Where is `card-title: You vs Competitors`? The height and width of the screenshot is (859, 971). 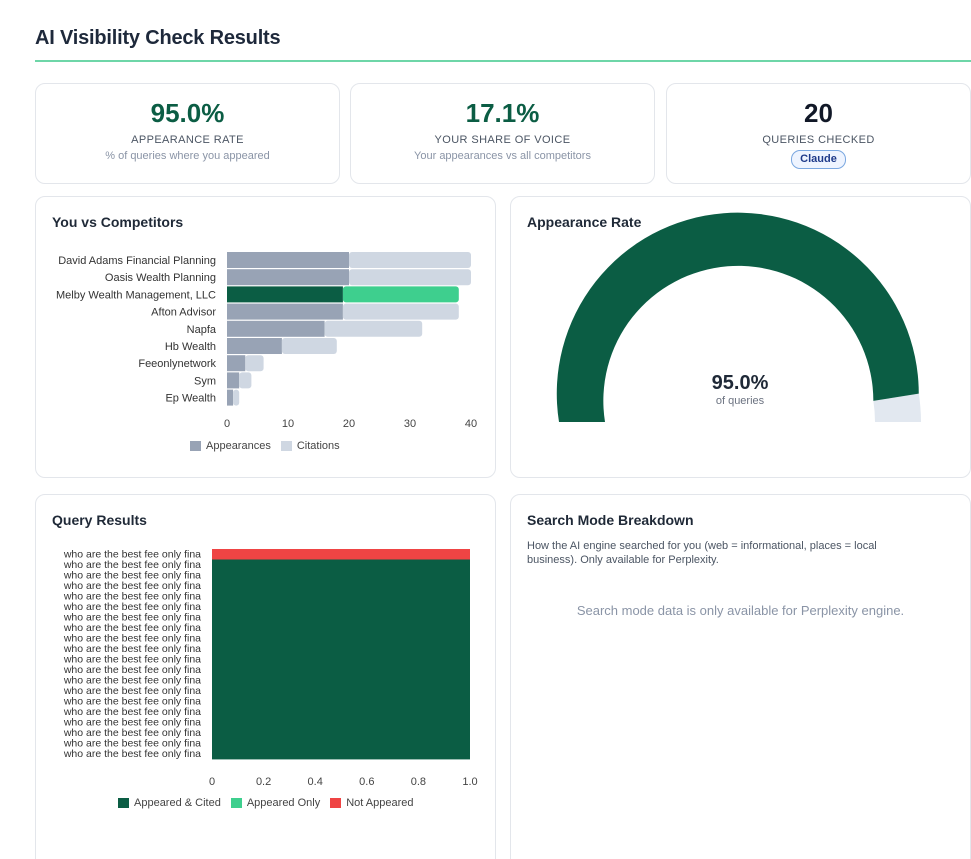
card-title: You vs Competitors is located at coordinates (118, 222).